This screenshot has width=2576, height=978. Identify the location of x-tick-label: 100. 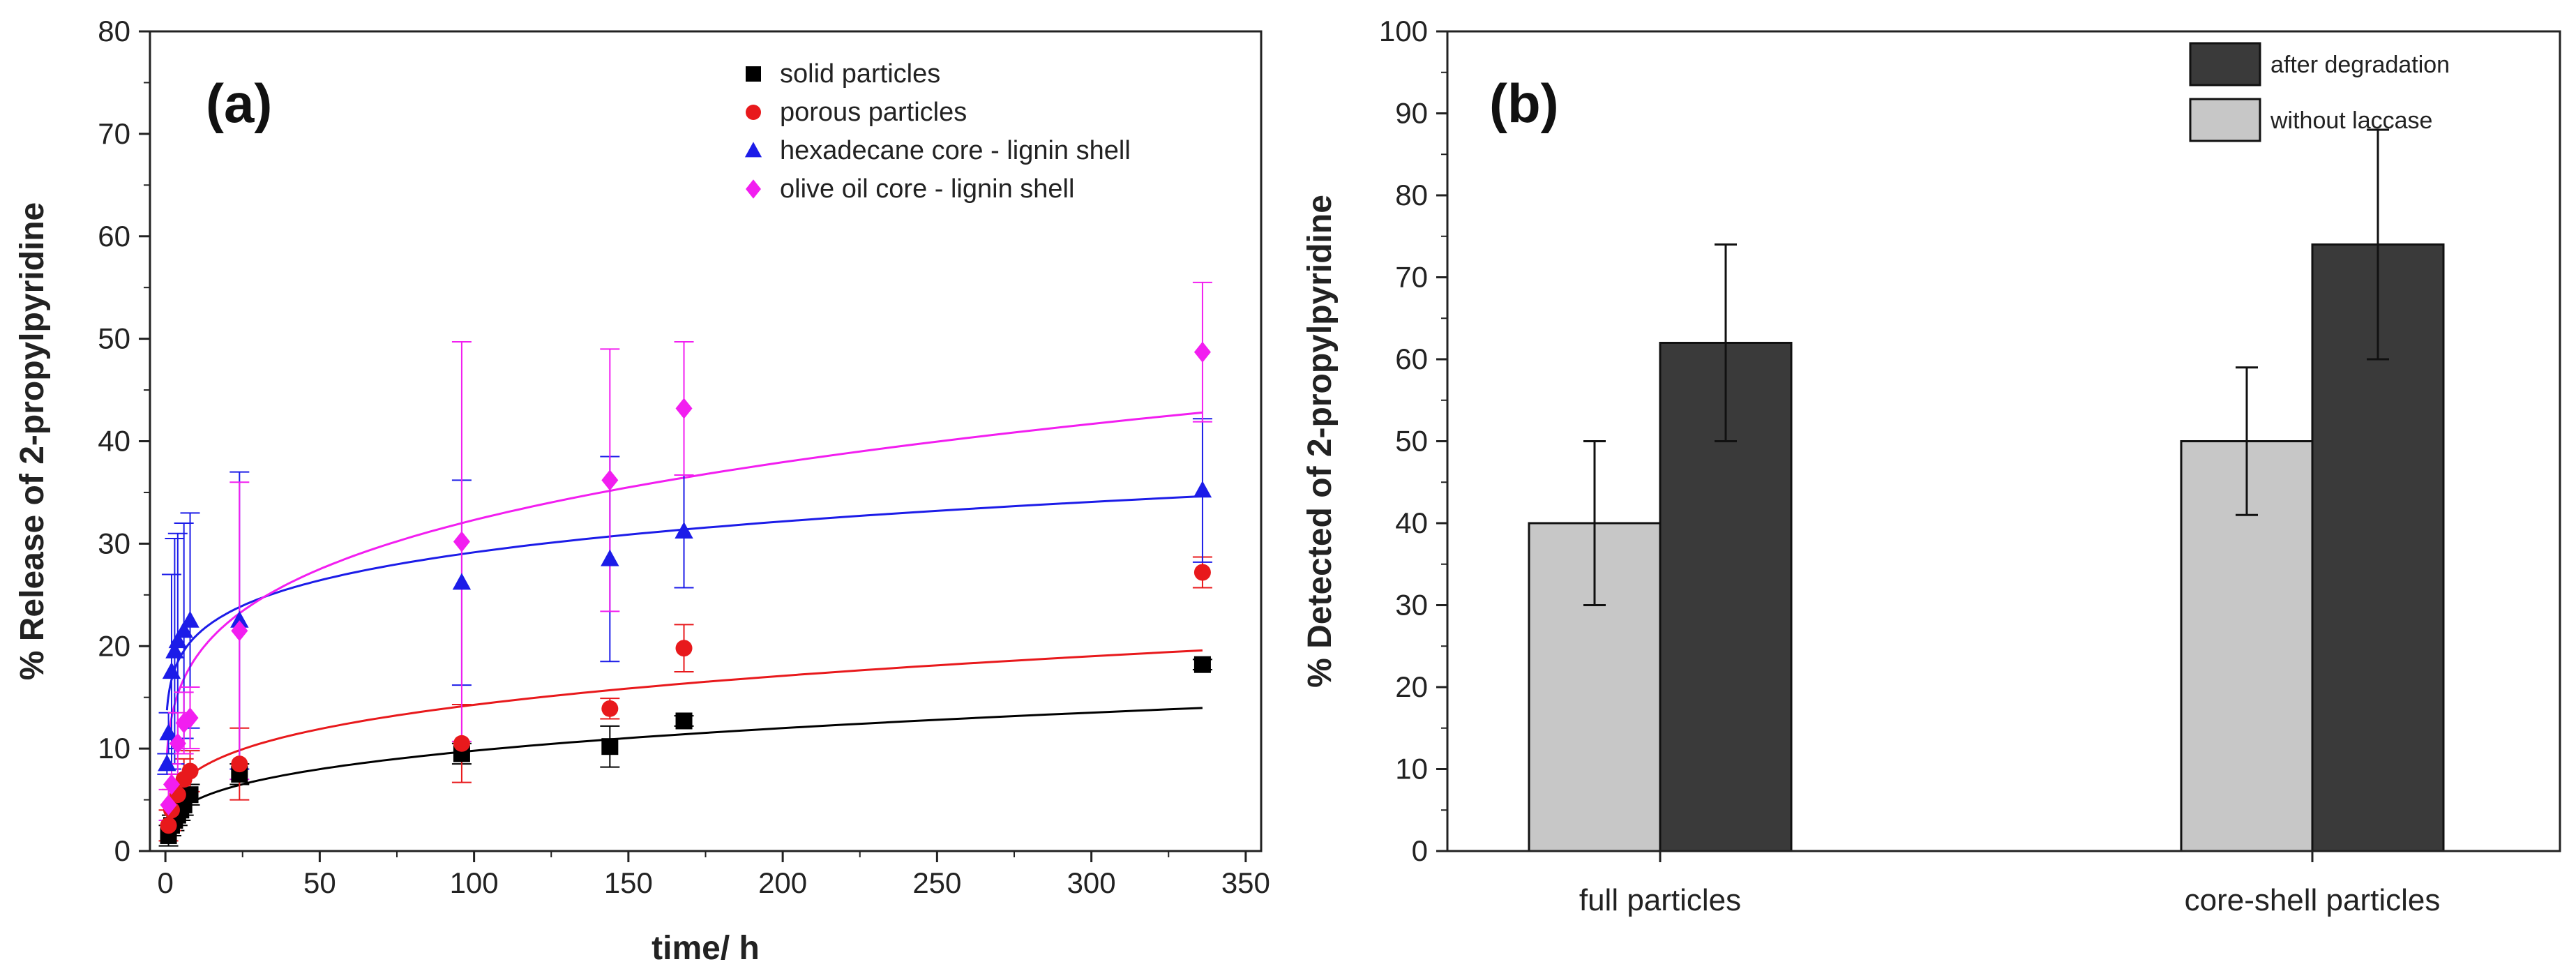
(474, 883).